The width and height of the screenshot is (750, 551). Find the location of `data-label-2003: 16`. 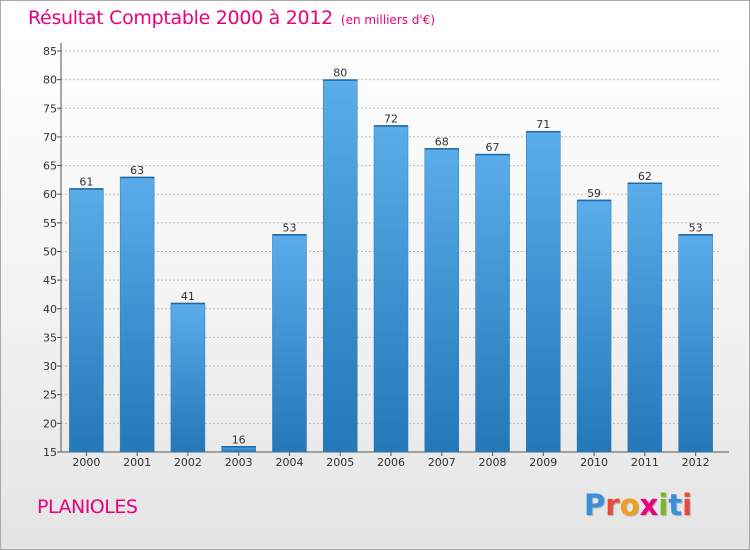

data-label-2003: 16 is located at coordinates (239, 439).